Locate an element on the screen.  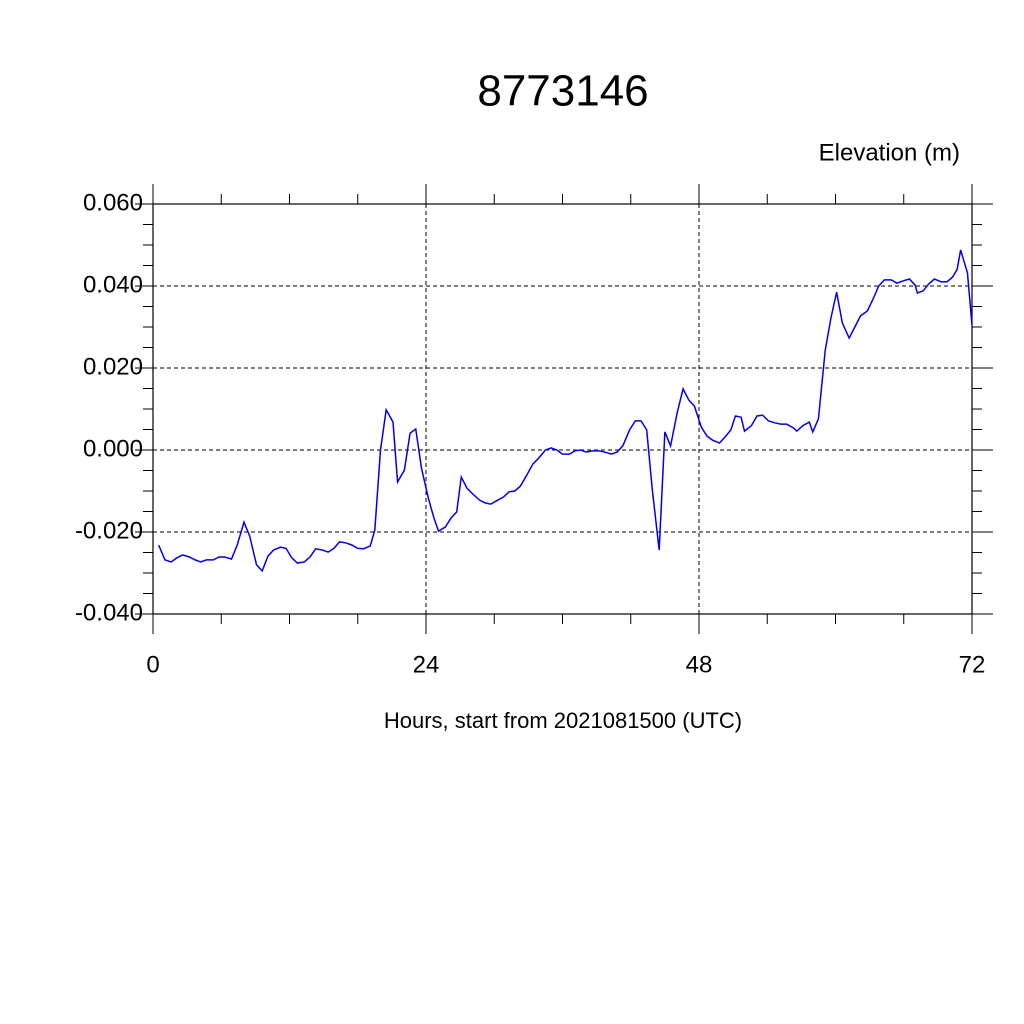
x-tick-label: 48 is located at coordinates (699, 664).